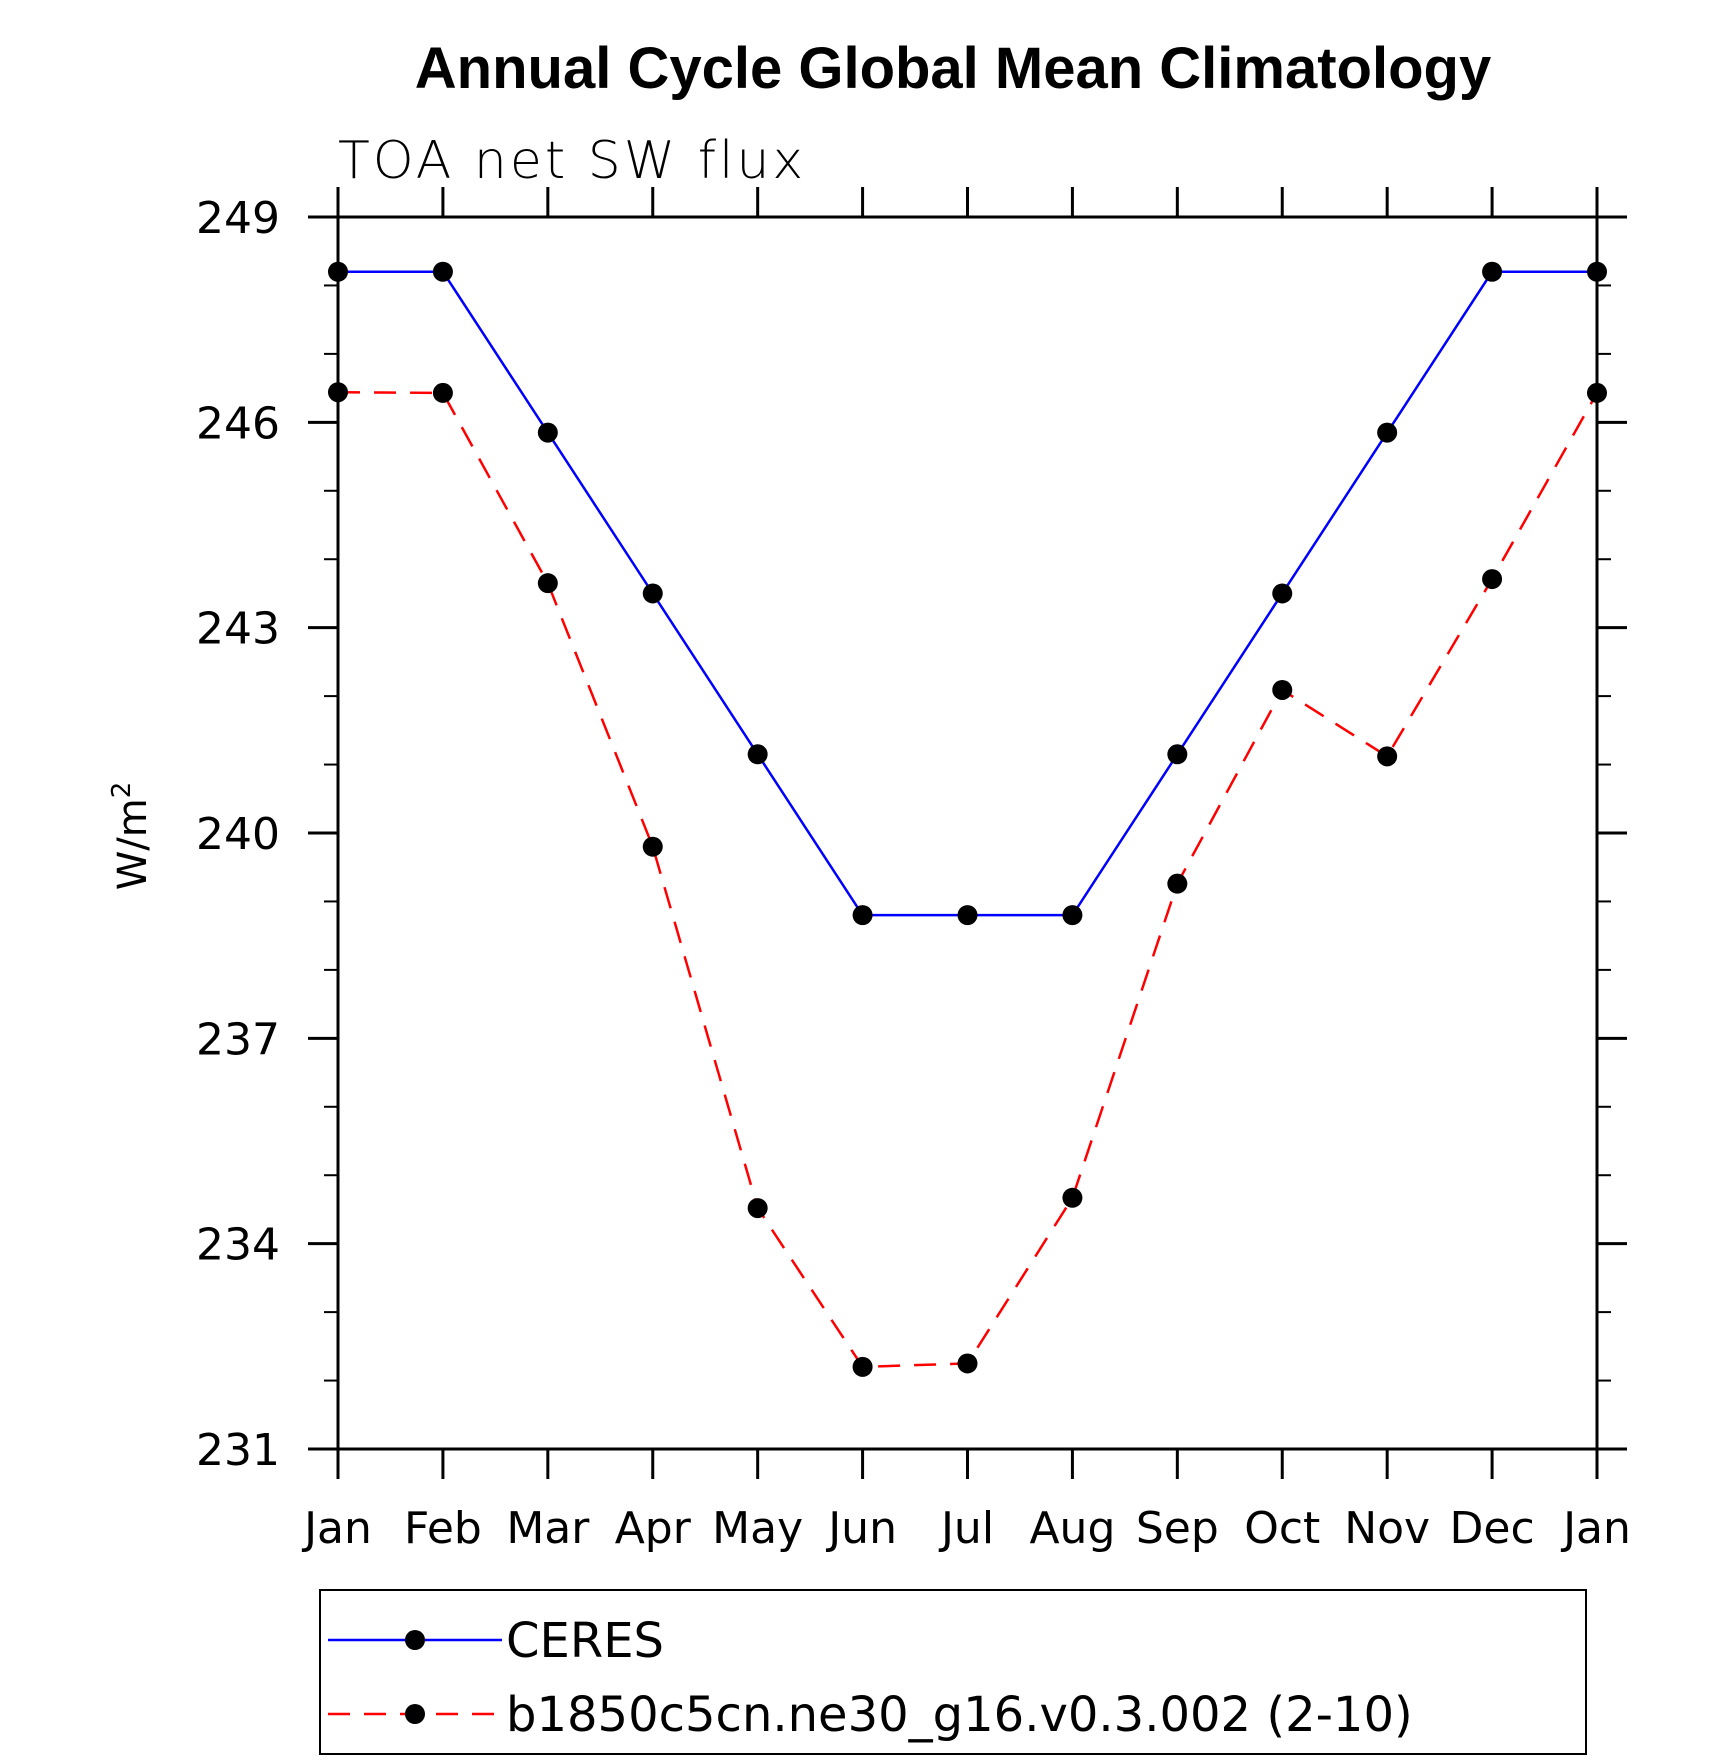 Image resolution: width=1710 pixels, height=1762 pixels. Describe the element at coordinates (122, 790) in the screenshot. I see `y-axis-label-superscript: 2` at that location.